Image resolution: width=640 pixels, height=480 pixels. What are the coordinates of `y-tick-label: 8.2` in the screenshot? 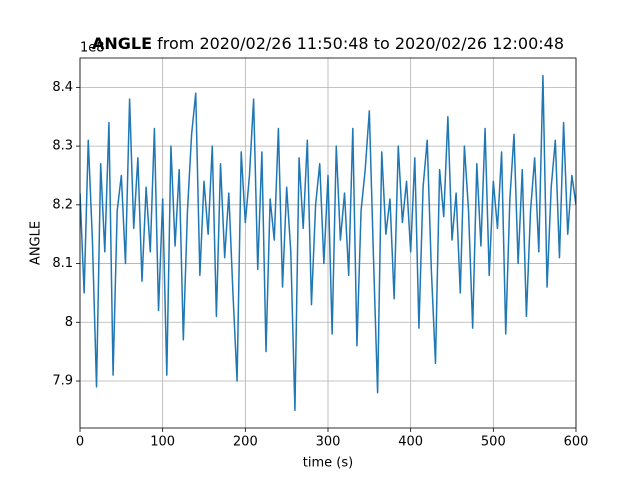 It's located at (62, 204).